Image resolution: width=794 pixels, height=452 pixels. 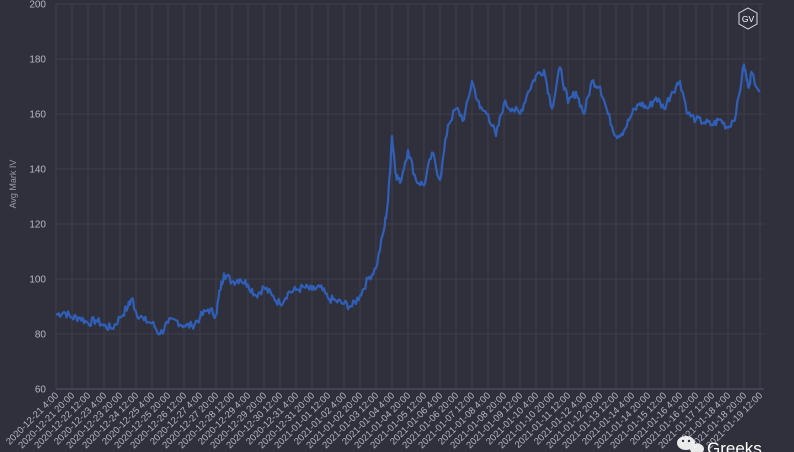 What do you see at coordinates (690, 444) in the screenshot?
I see `wechat-icon` at bounding box center [690, 444].